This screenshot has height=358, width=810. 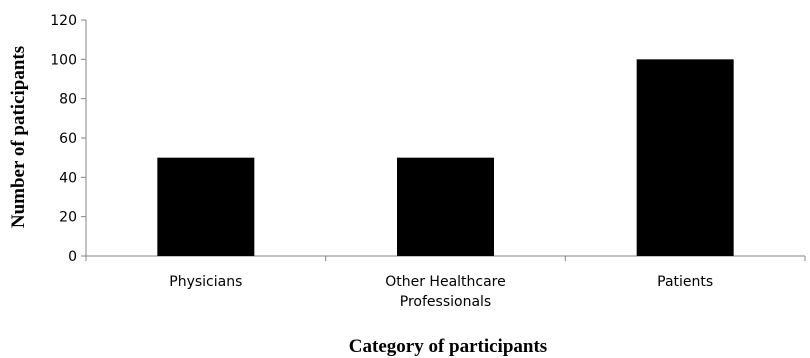 I want to click on y-tick-label: 40, so click(x=68, y=178).